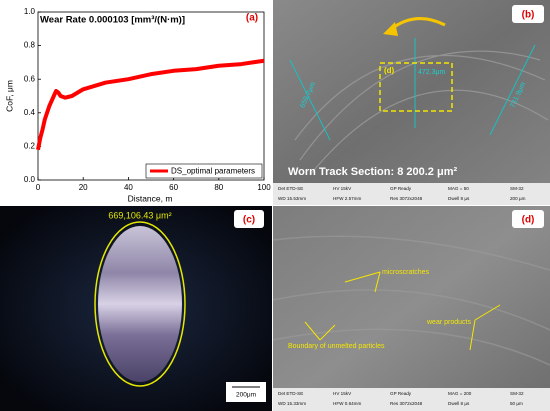  What do you see at coordinates (448, 322) in the screenshot?
I see `annotation: wear products` at bounding box center [448, 322].